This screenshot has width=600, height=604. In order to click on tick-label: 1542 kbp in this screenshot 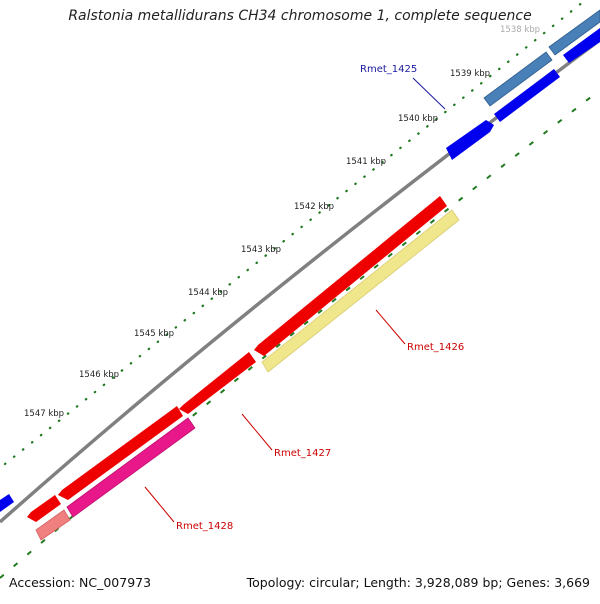, I will do `click(314, 207)`.